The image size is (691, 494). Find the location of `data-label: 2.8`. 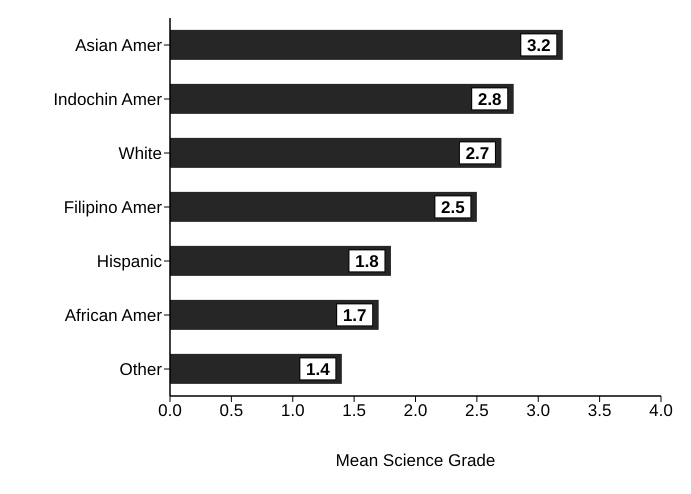

data-label: 2.8 is located at coordinates (490, 99).